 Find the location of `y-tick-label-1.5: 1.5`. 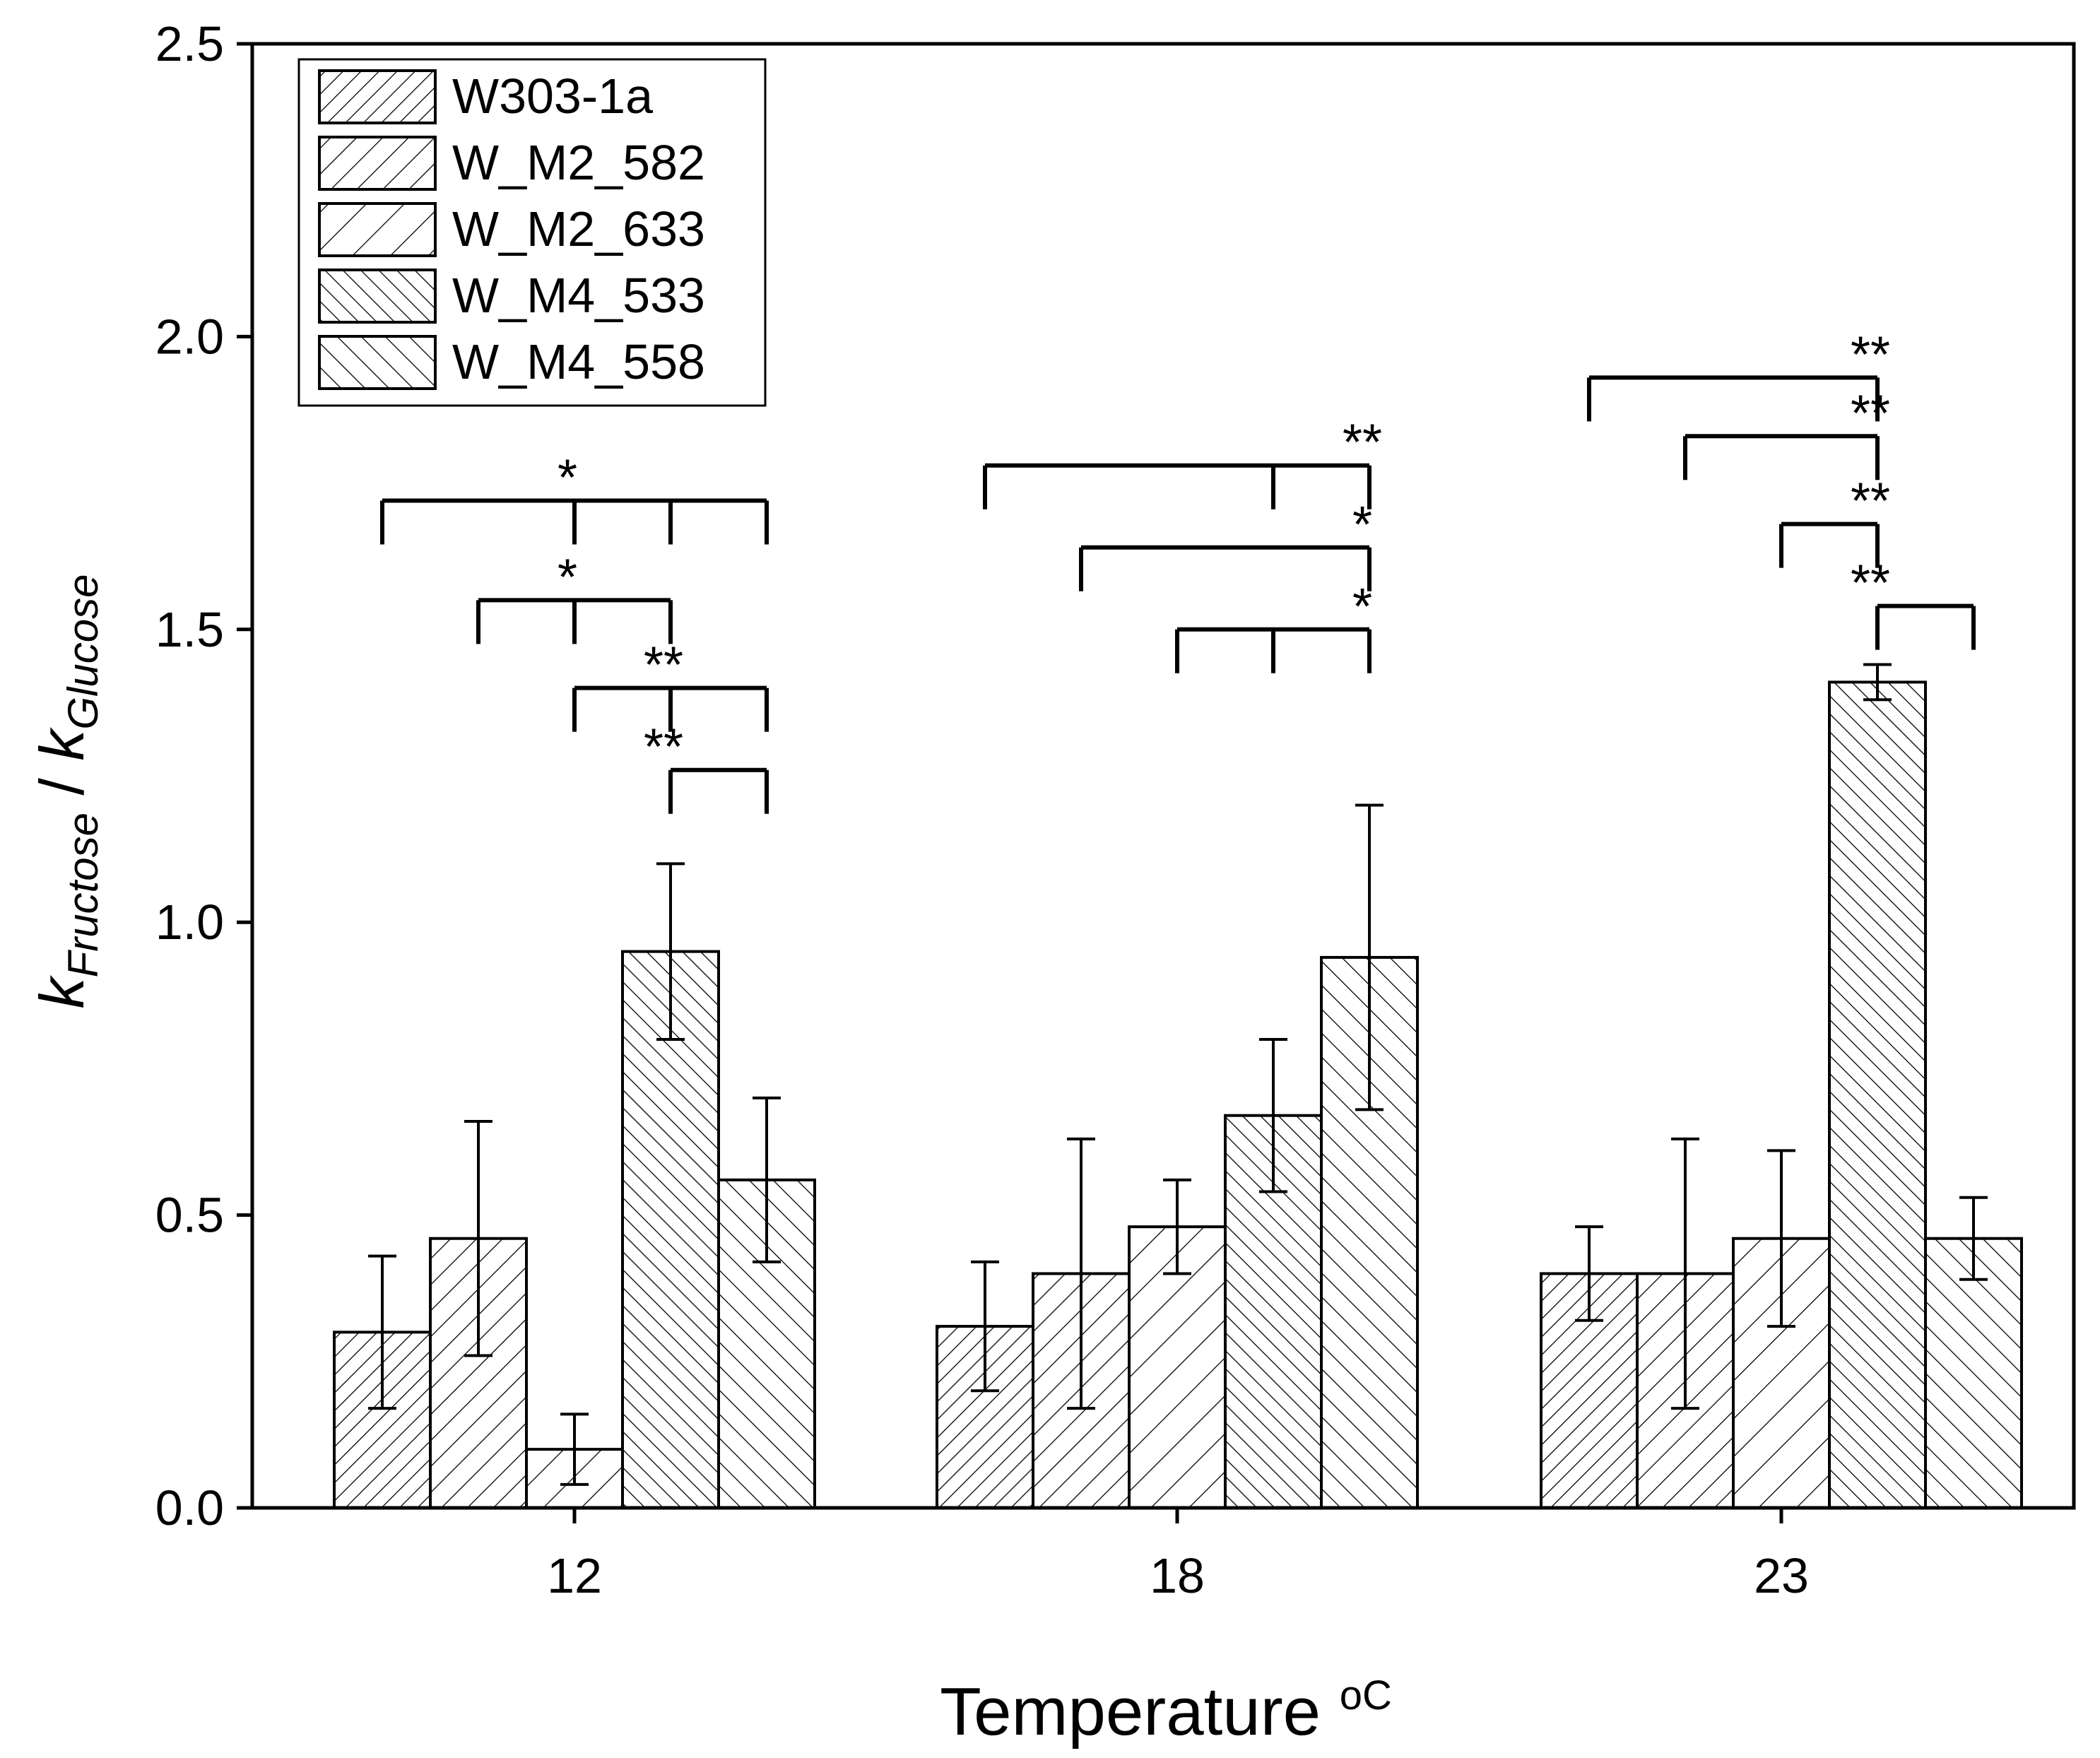

y-tick-label-1.5: 1.5 is located at coordinates (189, 629).